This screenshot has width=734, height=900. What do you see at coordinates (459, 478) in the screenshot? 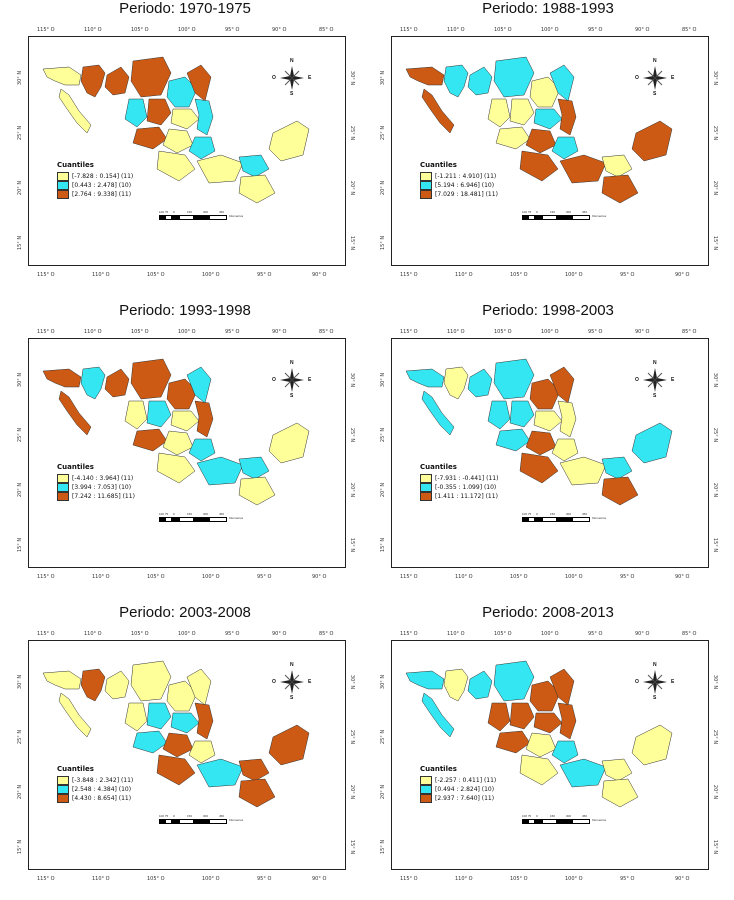
I see `legend-item-low: [-7.931 : -0.441] (11)` at bounding box center [459, 478].